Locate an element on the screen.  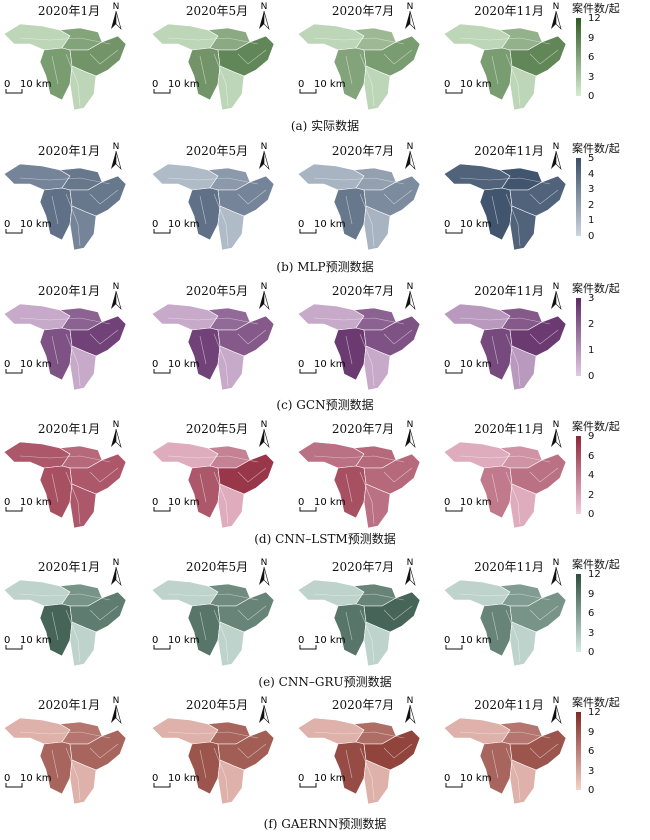
panel-caption: (e) CNN–GRU预测数据 is located at coordinates (325, 682).